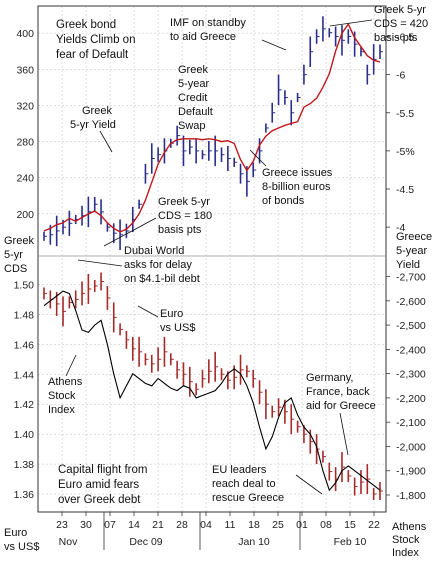  What do you see at coordinates (62, 396) in the screenshot?
I see `athens-label-2: Stock` at bounding box center [62, 396].